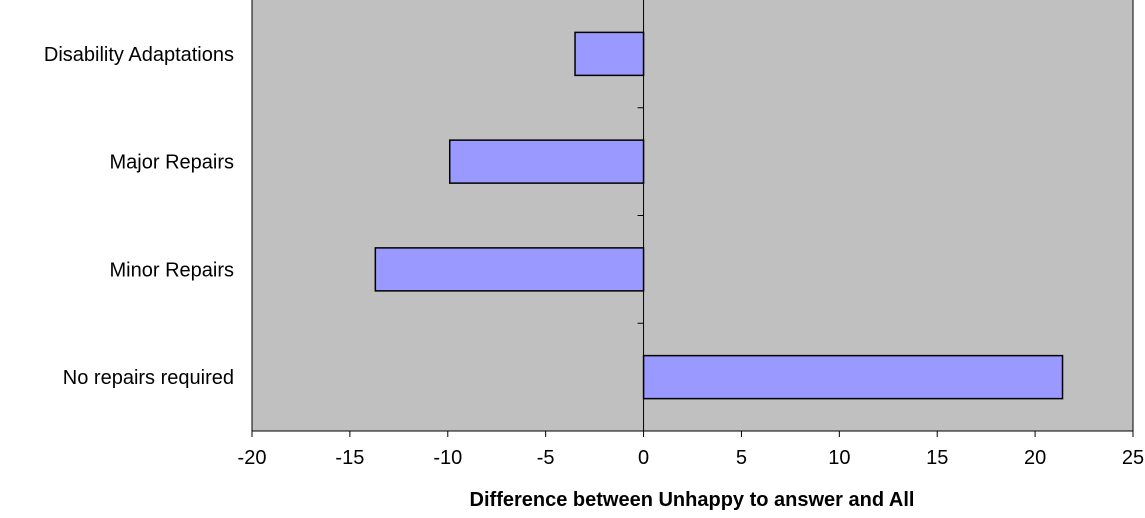 The width and height of the screenshot is (1145, 518). Describe the element at coordinates (609, 54) in the screenshot. I see `bar-disability-adaptations` at that location.